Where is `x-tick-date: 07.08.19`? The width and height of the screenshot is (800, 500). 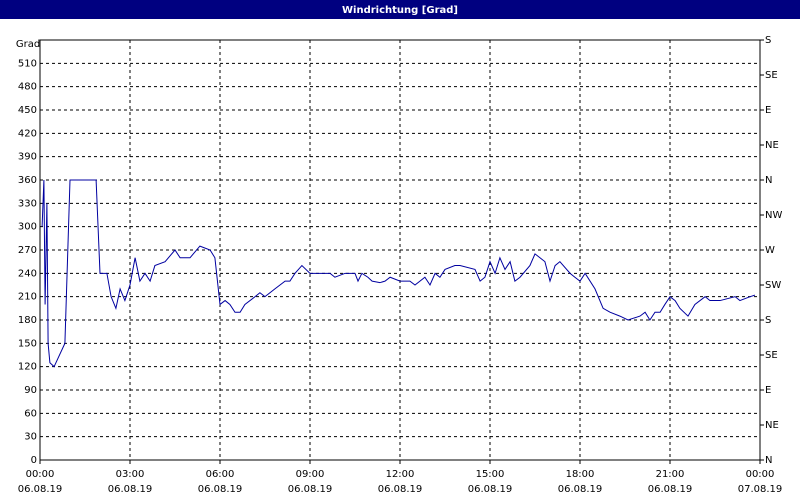
x-tick-date: 07.08.19 is located at coordinates (760, 489).